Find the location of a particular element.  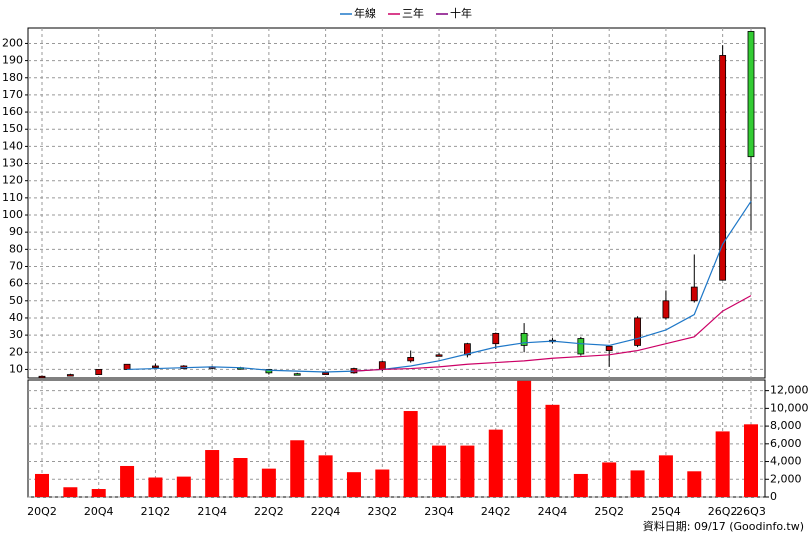

y2-tick-label: 2,000 is located at coordinates (786, 478).